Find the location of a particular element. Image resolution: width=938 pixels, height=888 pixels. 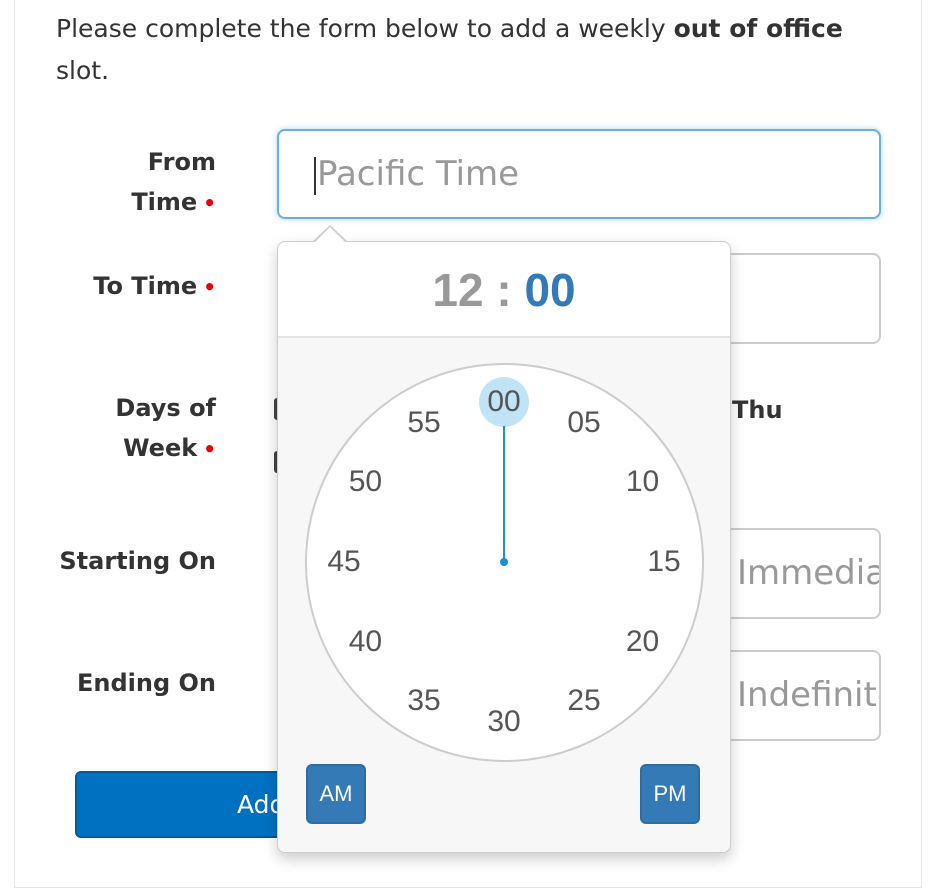

am-button: AM is located at coordinates (336, 794).